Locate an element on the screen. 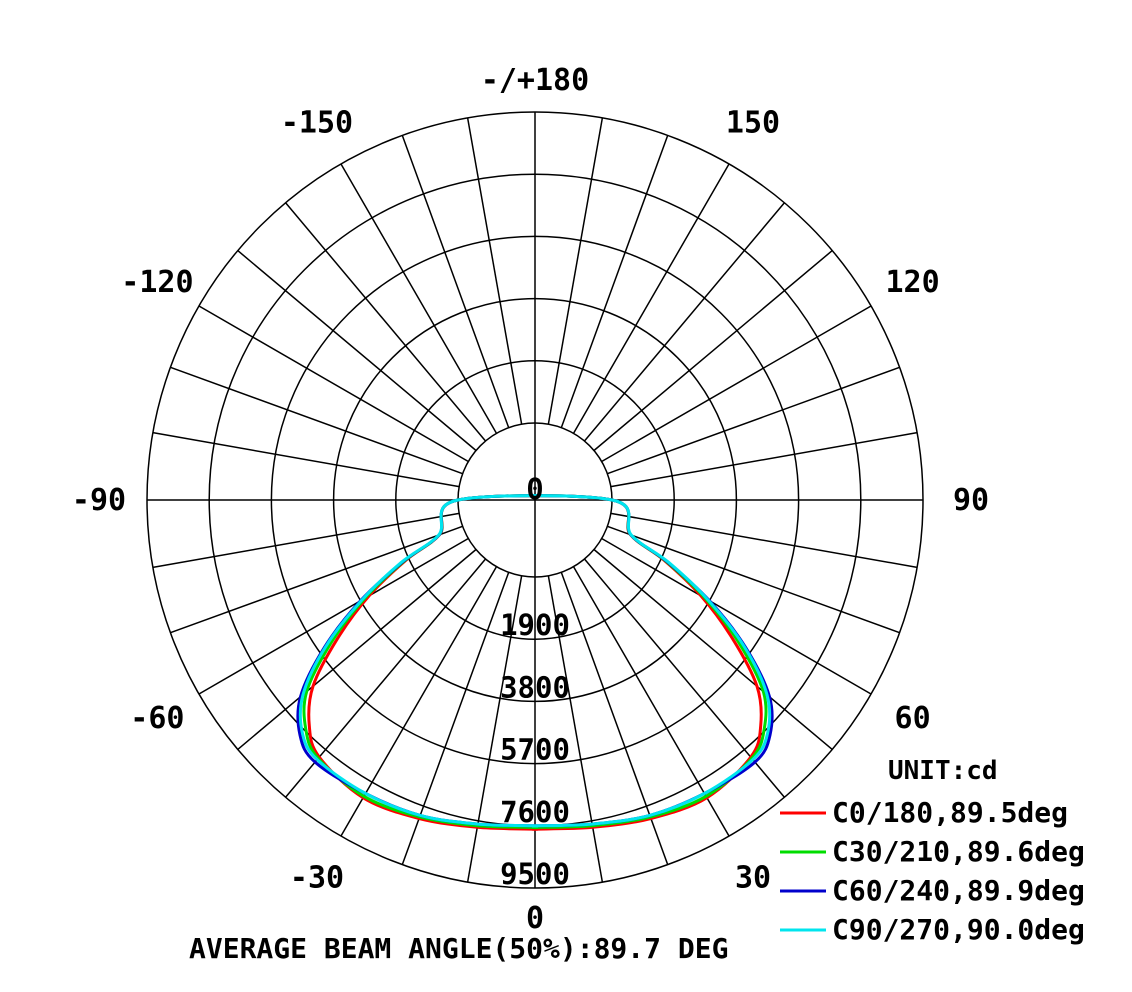 Image resolution: width=1132 pixels, height=992 pixels. unit-label: UNIT:cd is located at coordinates (943, 771).